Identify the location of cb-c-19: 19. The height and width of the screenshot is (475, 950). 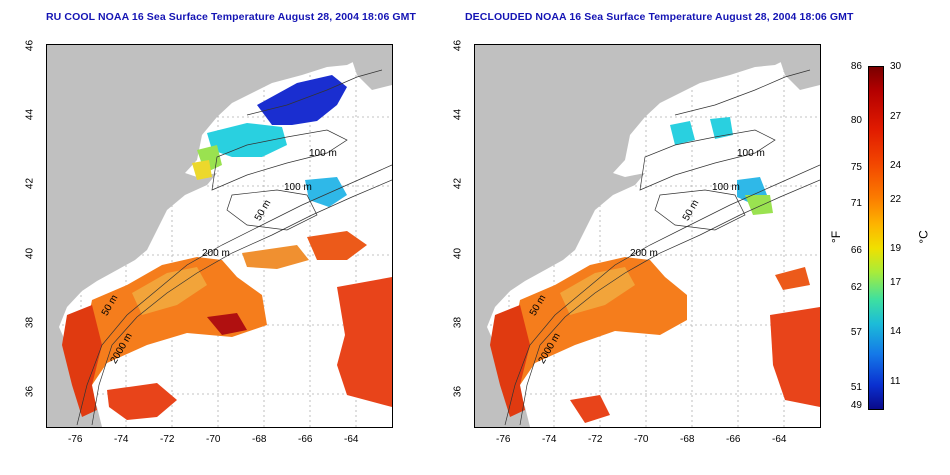
(896, 248).